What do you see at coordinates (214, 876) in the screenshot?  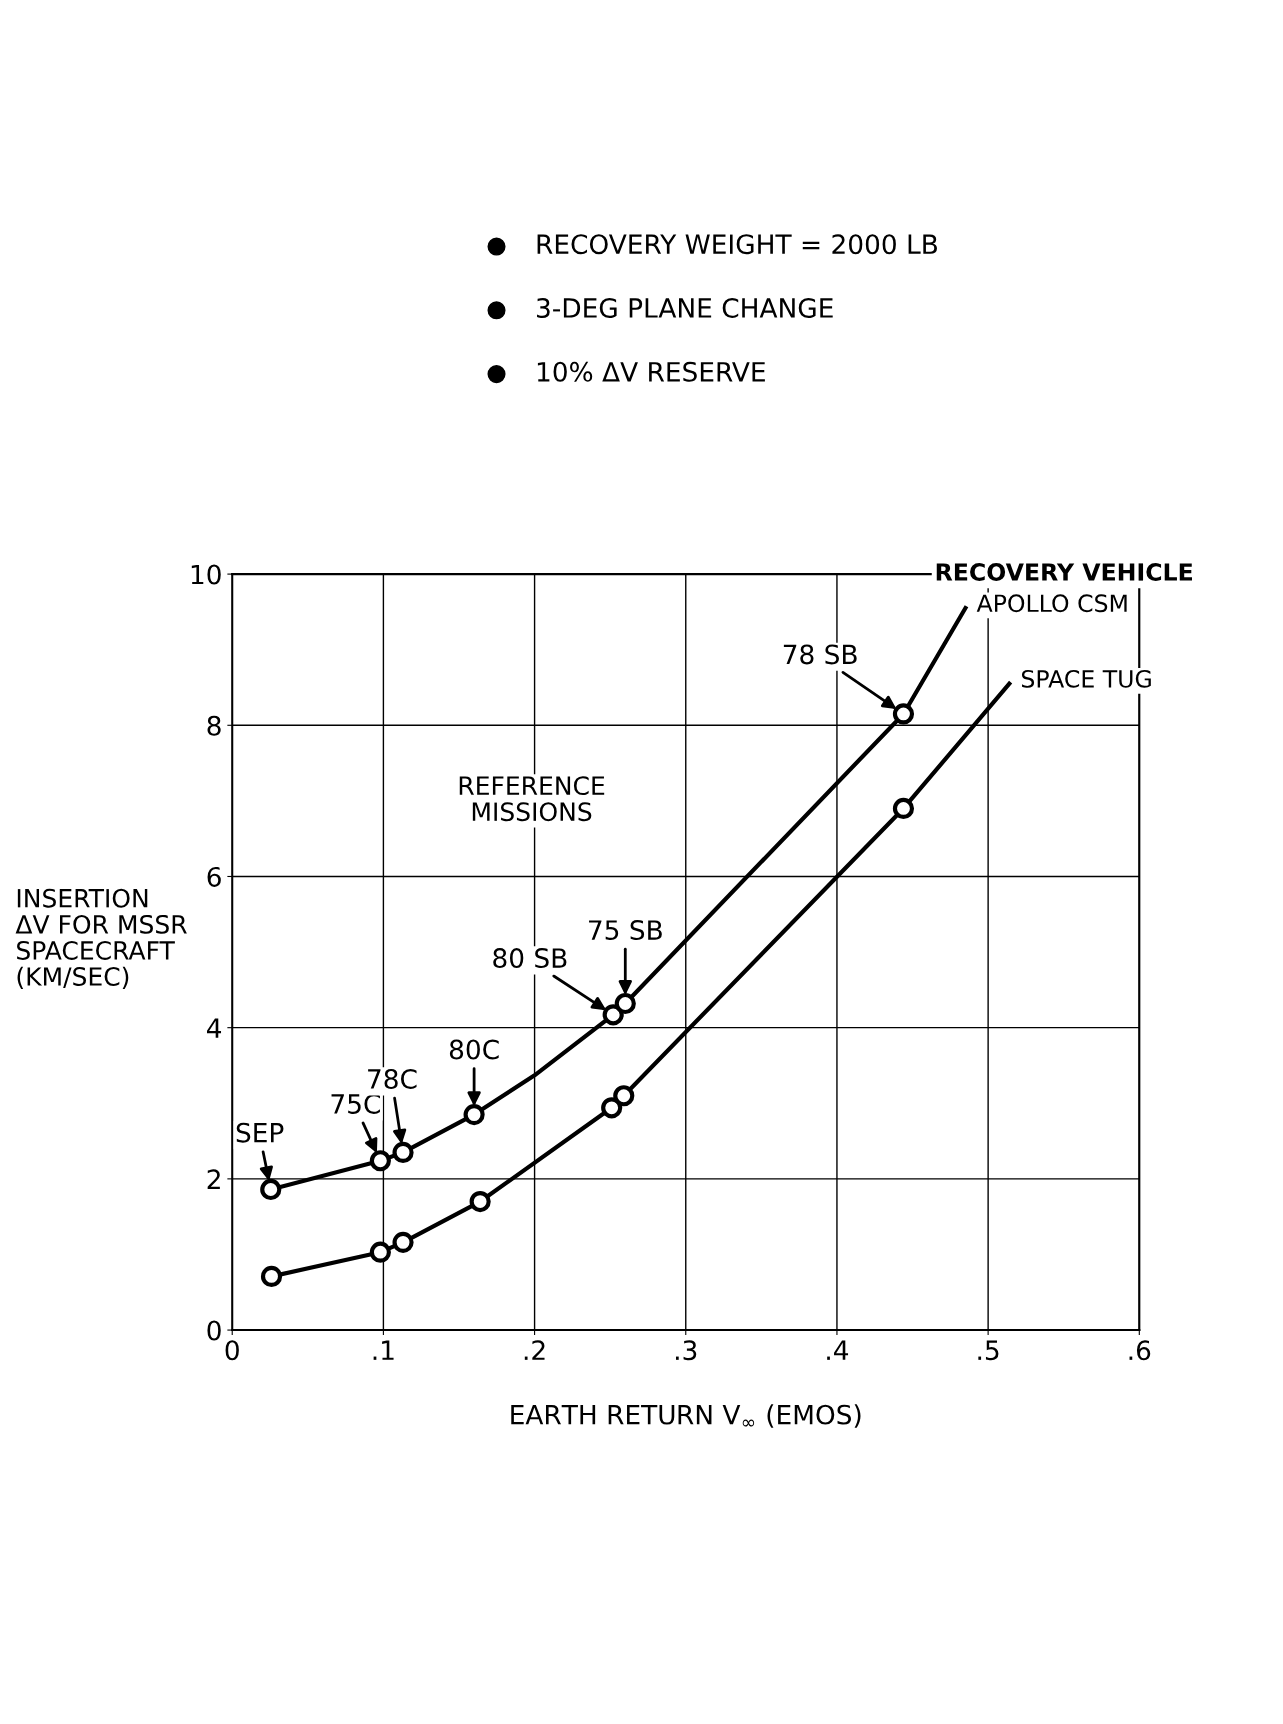 I see `y-tick-label: 6` at bounding box center [214, 876].